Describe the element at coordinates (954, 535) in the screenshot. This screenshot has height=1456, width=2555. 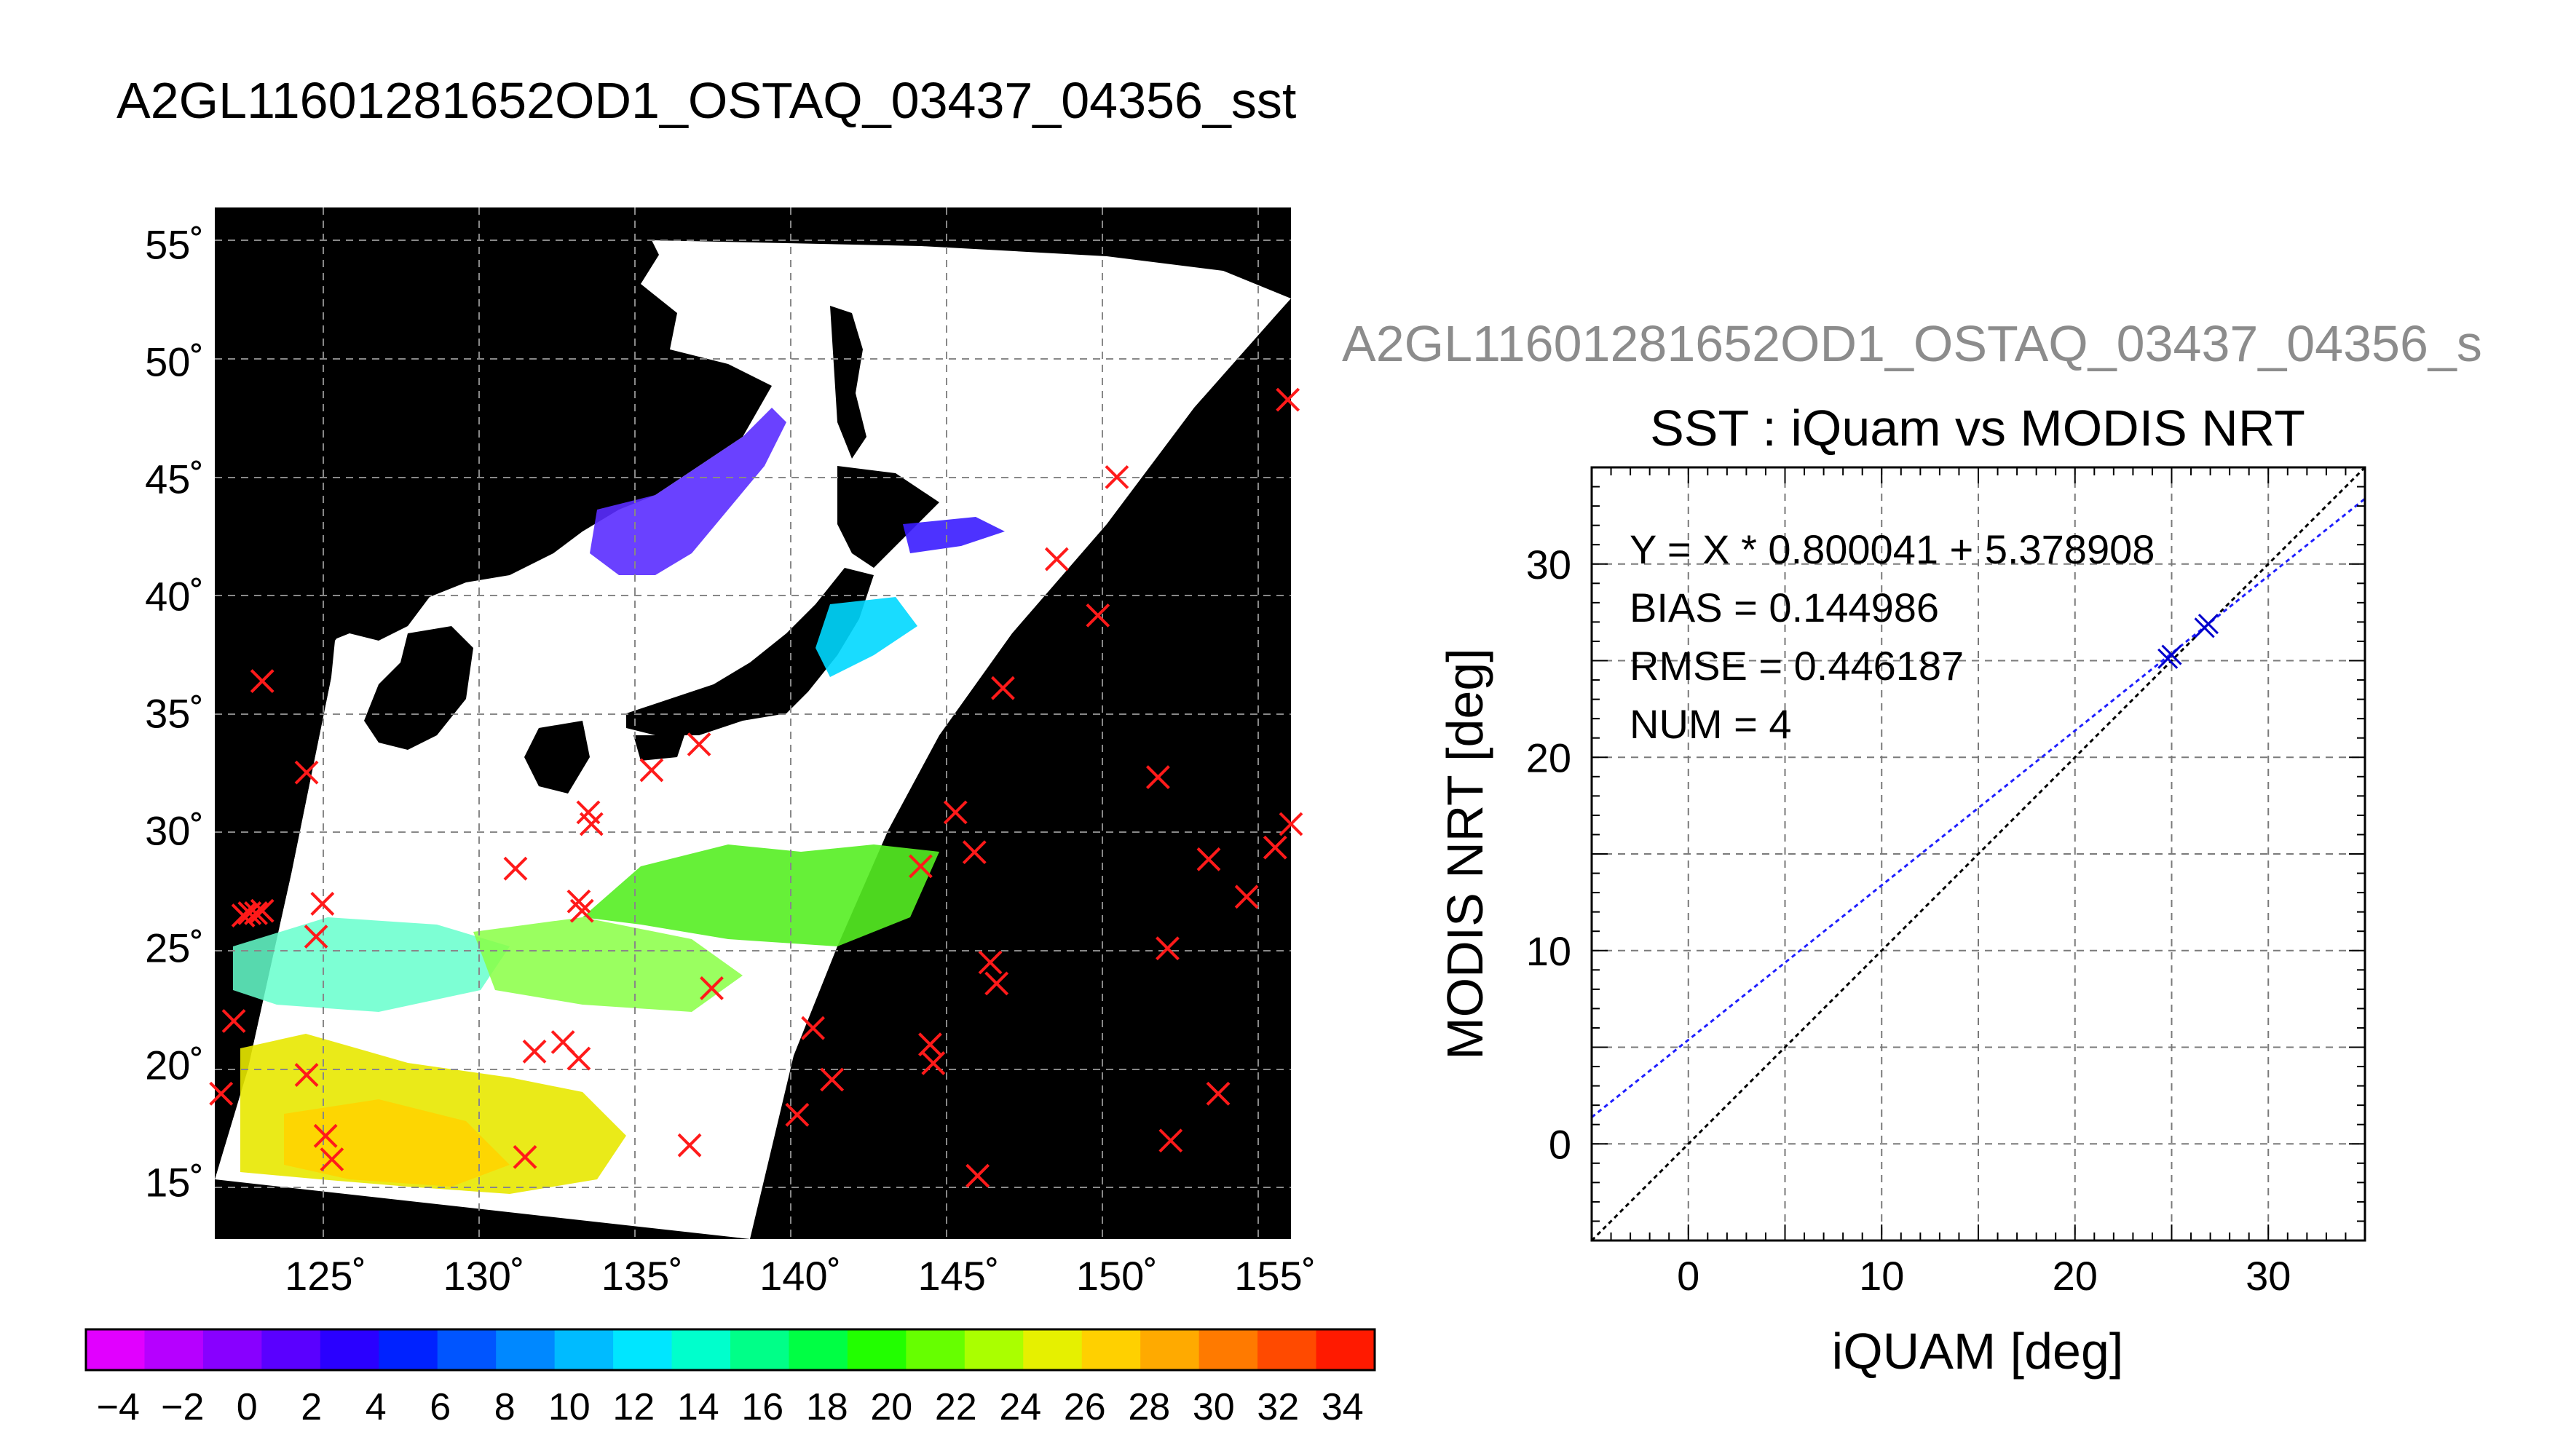
I see `sst-patch-okhotsk` at that location.